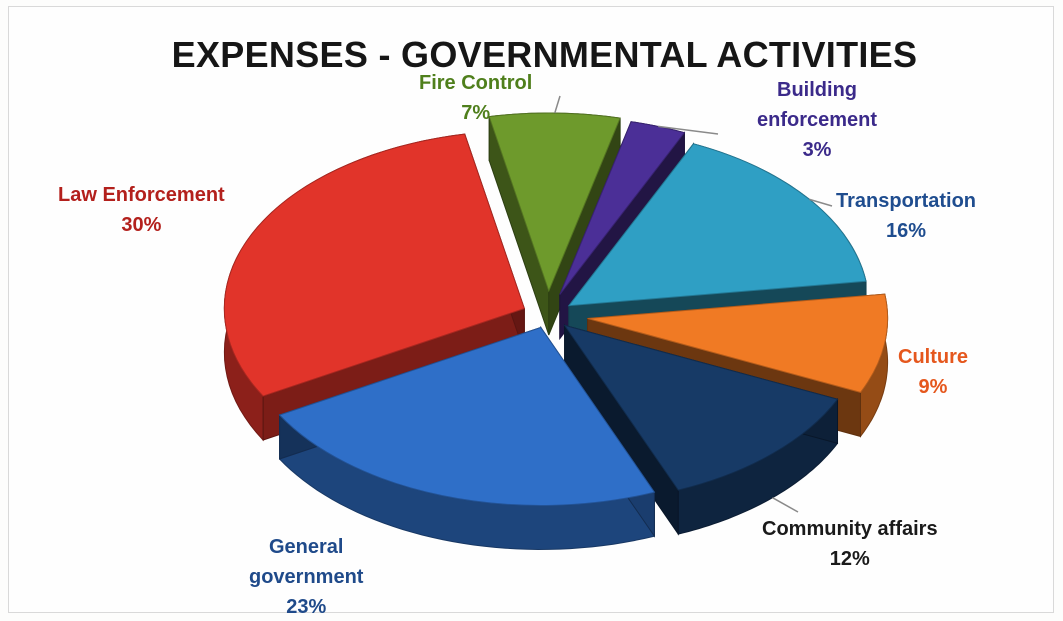 This screenshot has height=621, width=1063. Describe the element at coordinates (467, 416) in the screenshot. I see `slice-general-government` at that location.